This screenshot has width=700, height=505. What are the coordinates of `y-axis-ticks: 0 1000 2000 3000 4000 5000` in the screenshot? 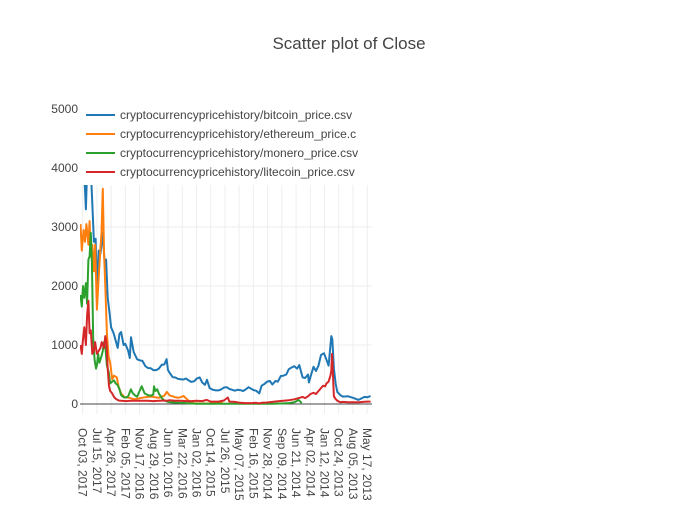 It's located at (64, 256).